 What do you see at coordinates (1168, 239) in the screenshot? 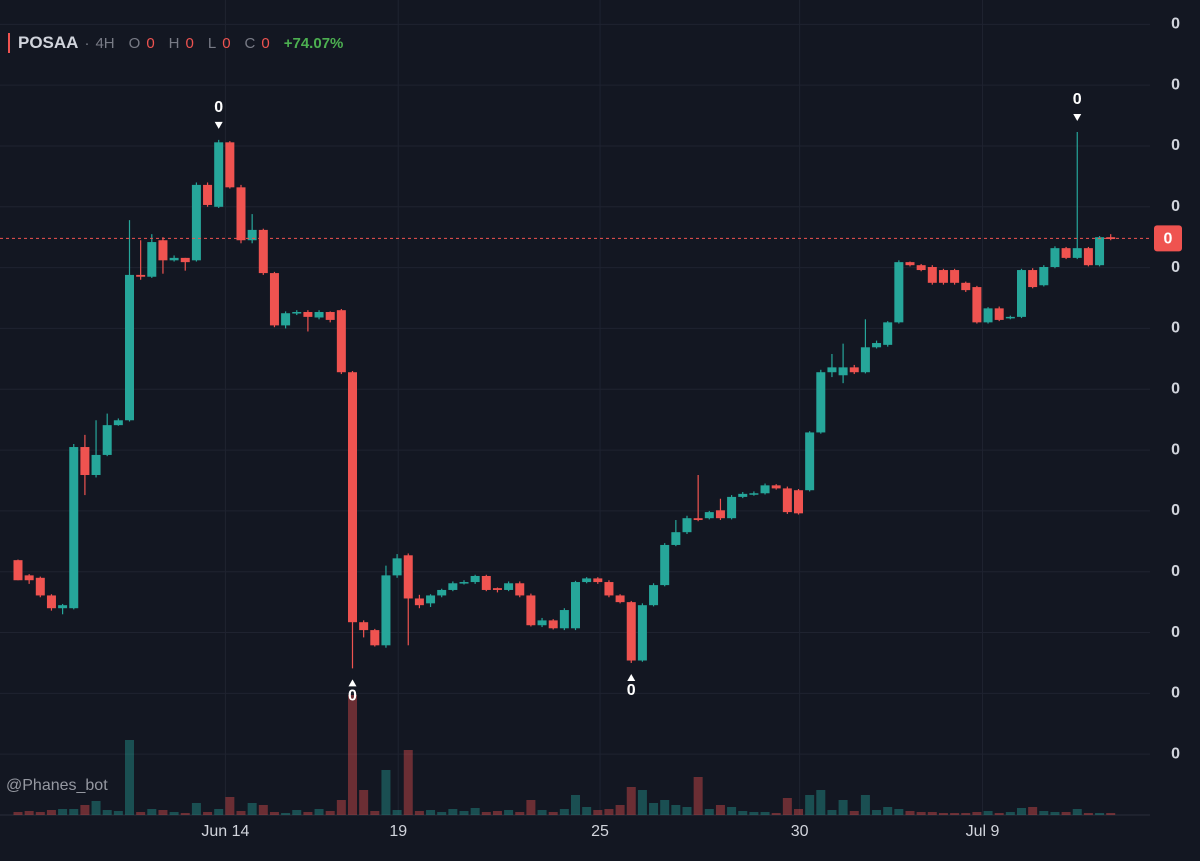
I see `last-price-label: 0` at bounding box center [1168, 239].